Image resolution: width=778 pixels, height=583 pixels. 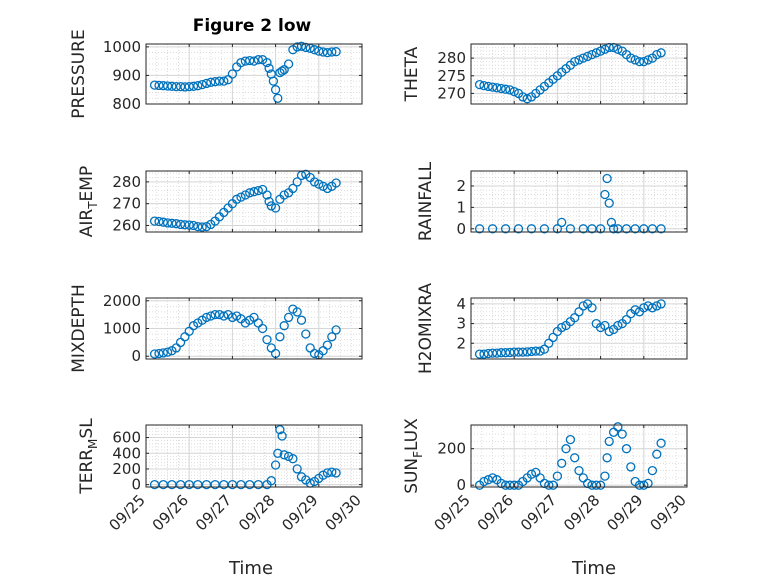 I want to click on y-axis-label: AIRTEMP, so click(x=88, y=201).